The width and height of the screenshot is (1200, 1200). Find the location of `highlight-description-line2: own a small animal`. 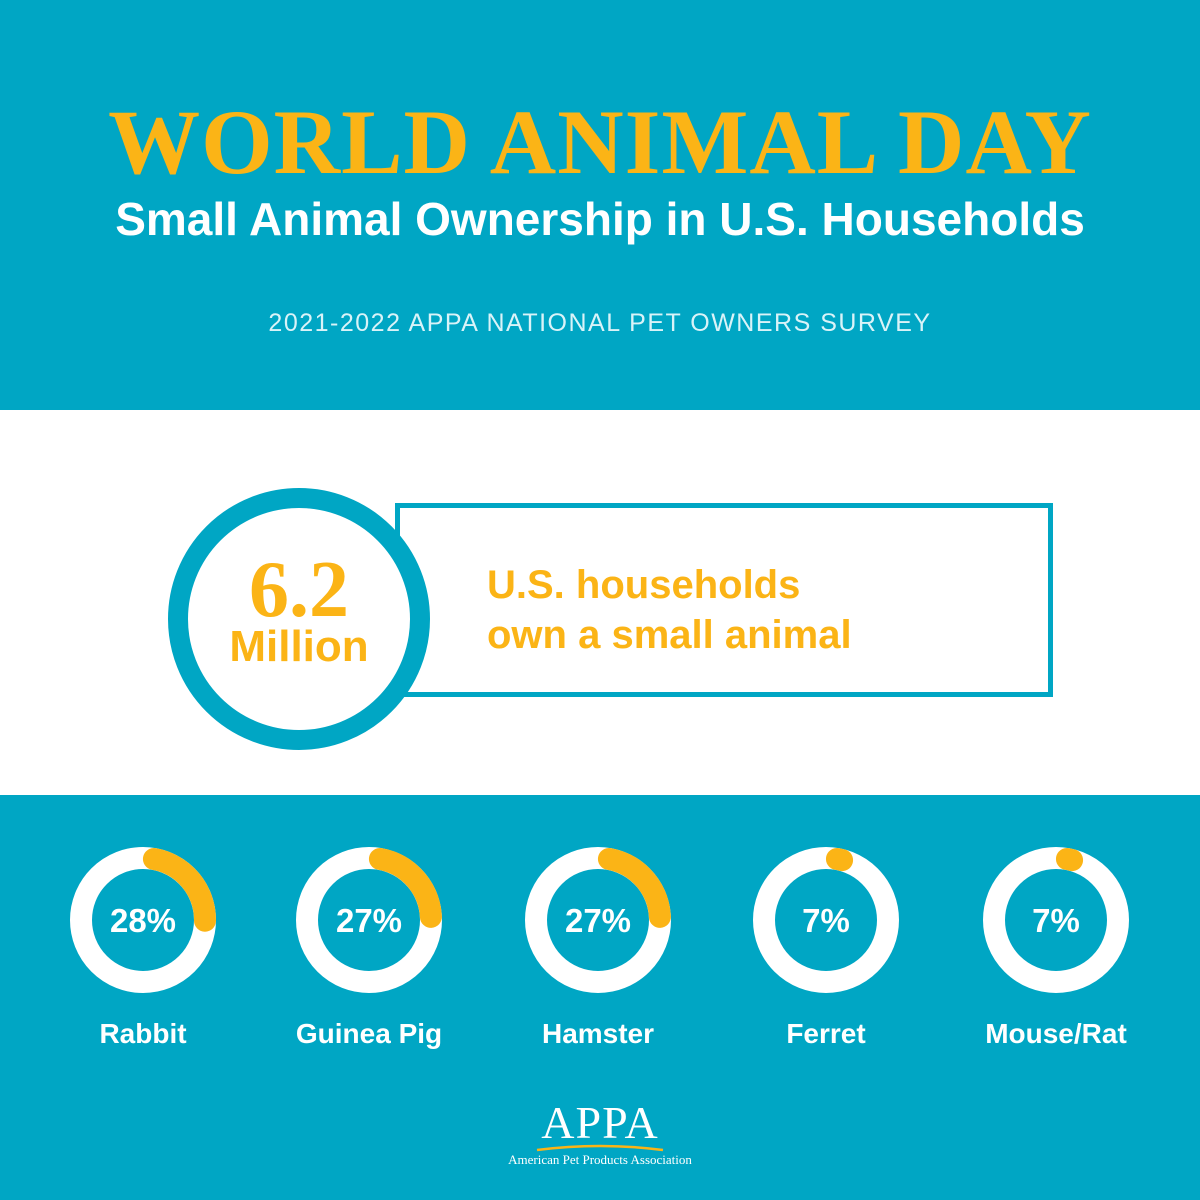

highlight-description-line2: own a small animal is located at coordinates (669, 635).